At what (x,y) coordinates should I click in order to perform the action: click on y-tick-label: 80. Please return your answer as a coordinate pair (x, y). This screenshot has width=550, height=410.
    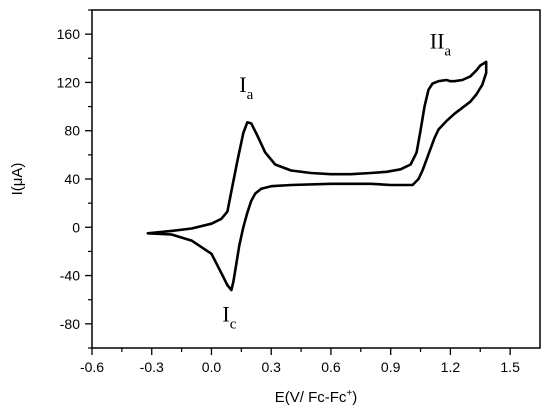
    Looking at the image, I should click on (72, 131).